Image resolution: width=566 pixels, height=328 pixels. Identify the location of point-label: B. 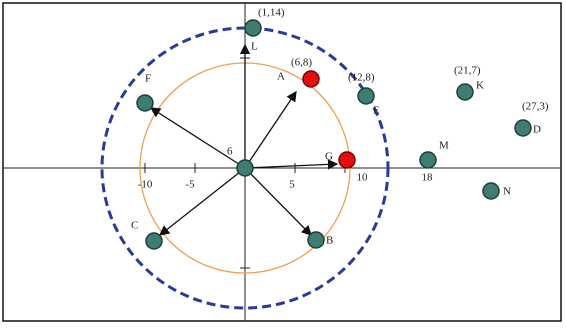
(329, 241).